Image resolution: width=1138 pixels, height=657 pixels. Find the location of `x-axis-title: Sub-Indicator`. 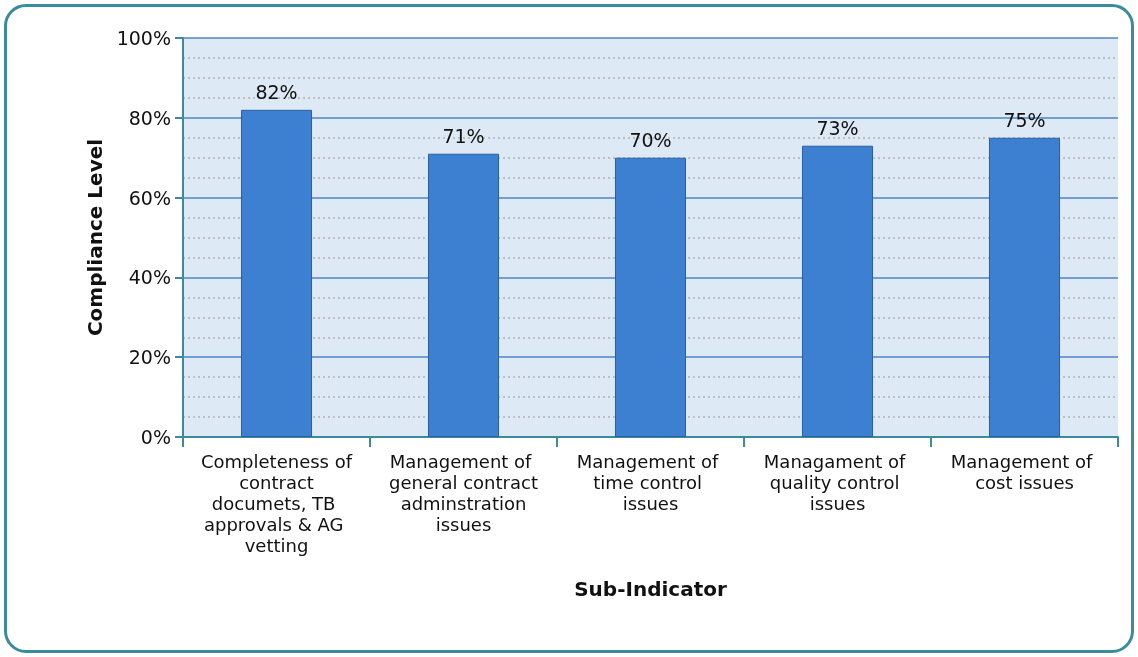

x-axis-title: Sub-Indicator is located at coordinates (650, 589).